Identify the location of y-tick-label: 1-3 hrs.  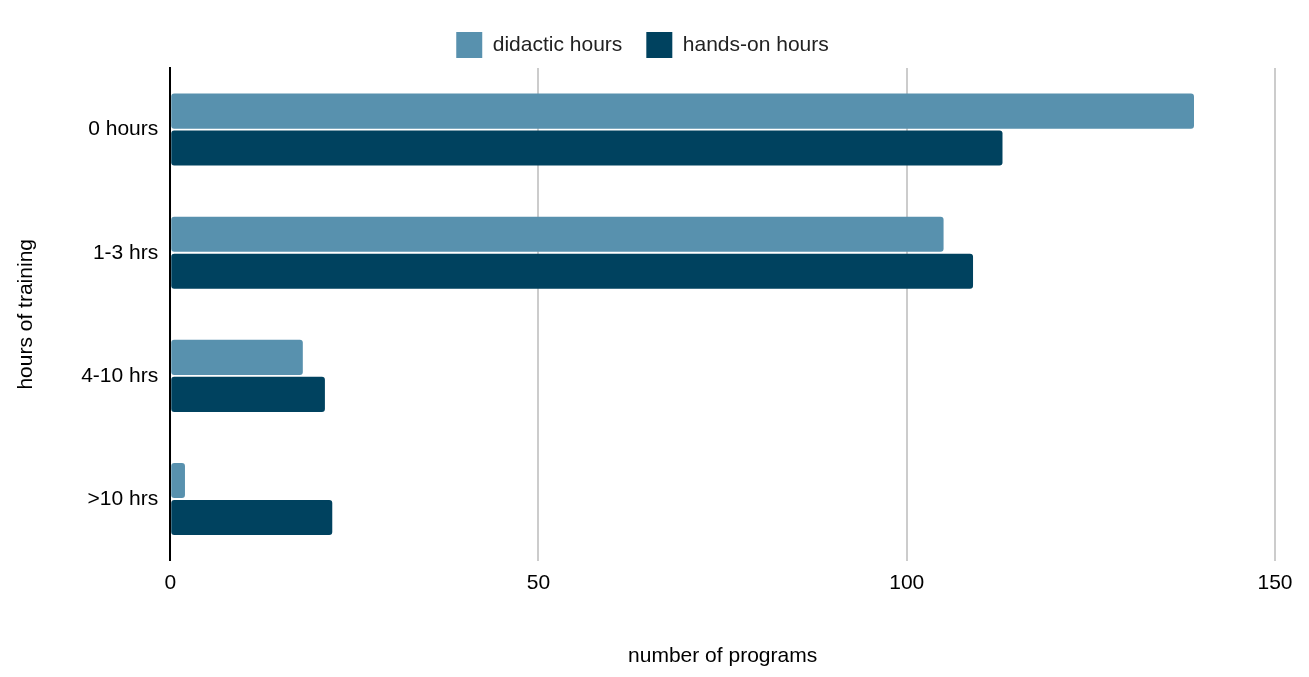
(125, 251).